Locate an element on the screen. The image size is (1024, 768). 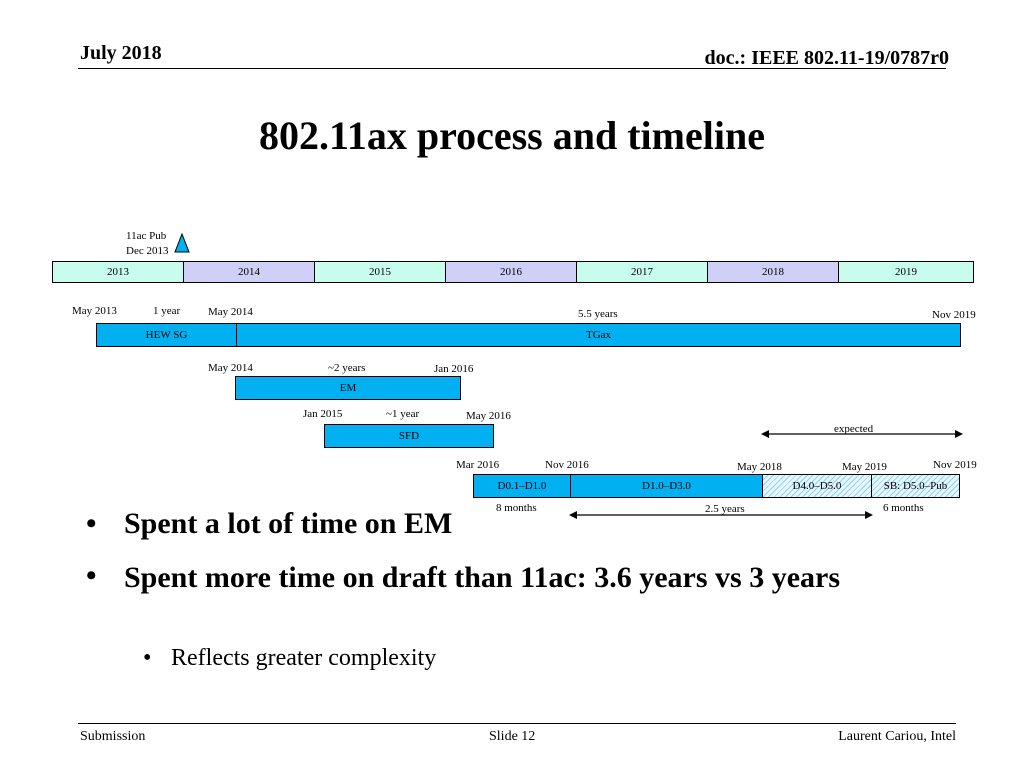
sponsor-ballot-bar: SB: D5.0–Pub is located at coordinates (915, 486).